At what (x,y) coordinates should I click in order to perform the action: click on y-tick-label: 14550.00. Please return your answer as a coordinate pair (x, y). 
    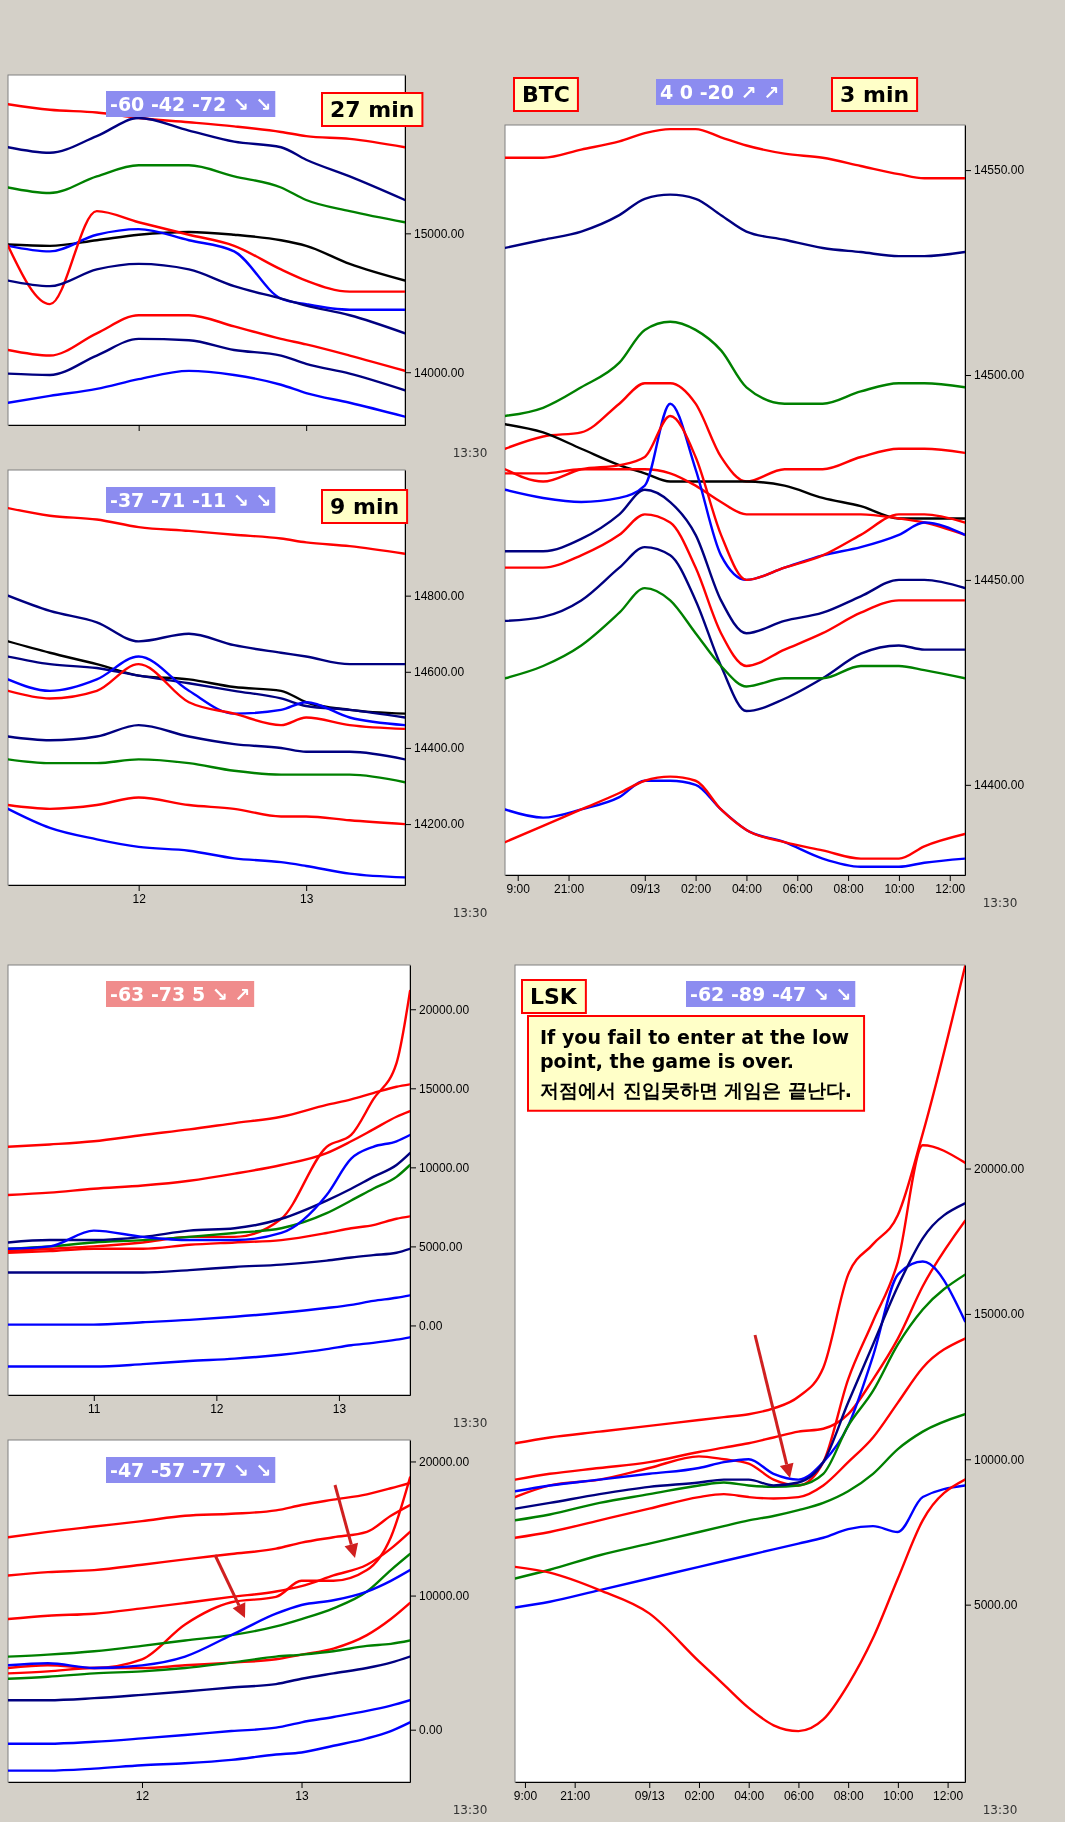
    Looking at the image, I should click on (999, 170).